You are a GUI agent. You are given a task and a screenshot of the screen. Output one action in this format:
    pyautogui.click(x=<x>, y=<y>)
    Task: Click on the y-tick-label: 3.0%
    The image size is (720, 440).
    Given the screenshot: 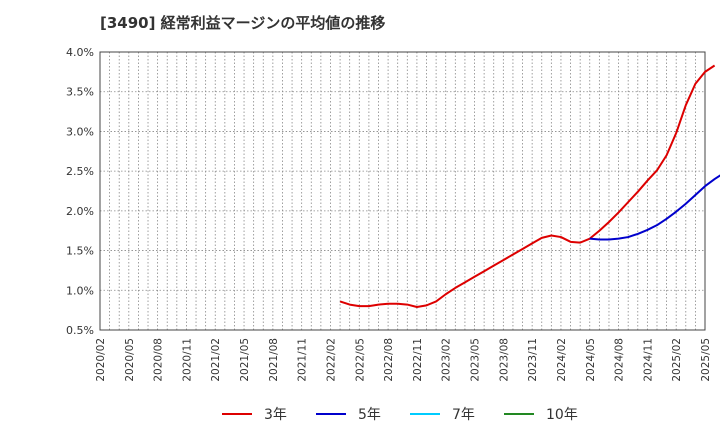 What is the action you would take?
    pyautogui.click(x=80, y=131)
    